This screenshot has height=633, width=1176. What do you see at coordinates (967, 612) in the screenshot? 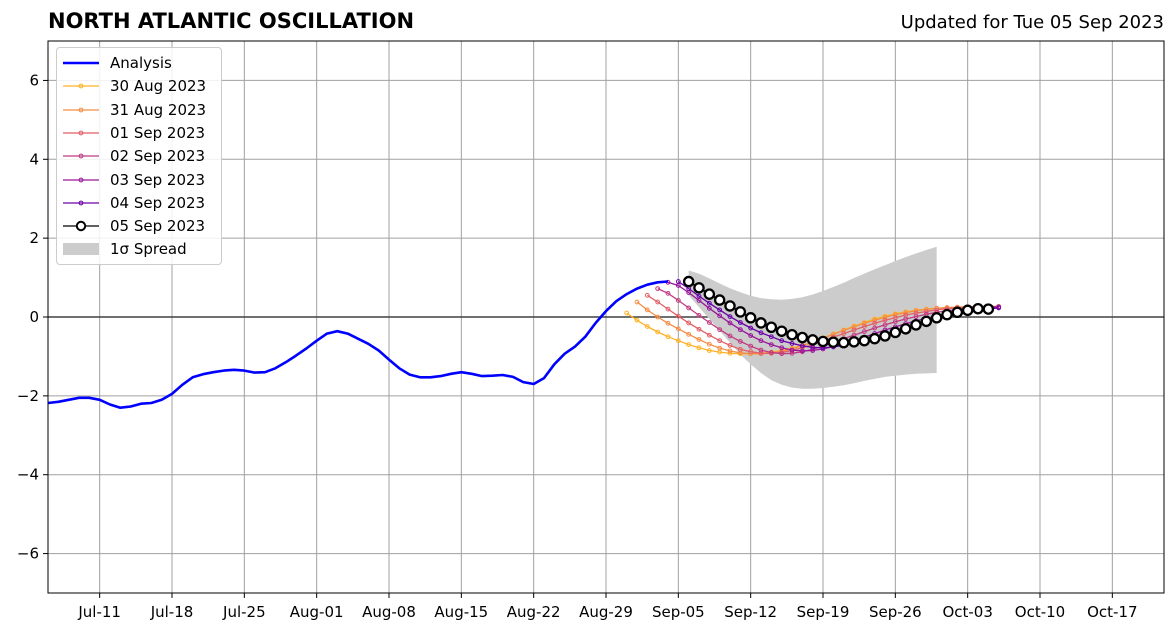
I see `x-tick-label: Oct-03` at bounding box center [967, 612].